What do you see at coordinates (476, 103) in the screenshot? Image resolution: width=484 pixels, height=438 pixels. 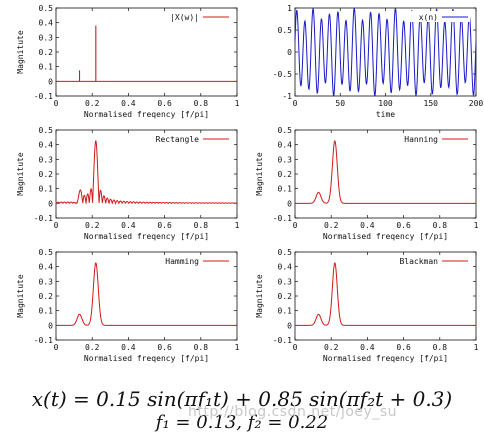 I see `x-tick-label: 200` at bounding box center [476, 103].